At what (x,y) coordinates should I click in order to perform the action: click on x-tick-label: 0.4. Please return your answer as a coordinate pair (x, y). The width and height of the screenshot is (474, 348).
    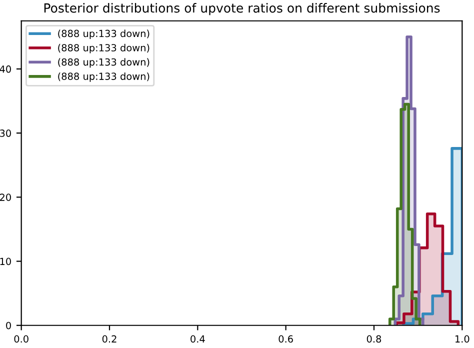
    Looking at the image, I should click on (197, 339).